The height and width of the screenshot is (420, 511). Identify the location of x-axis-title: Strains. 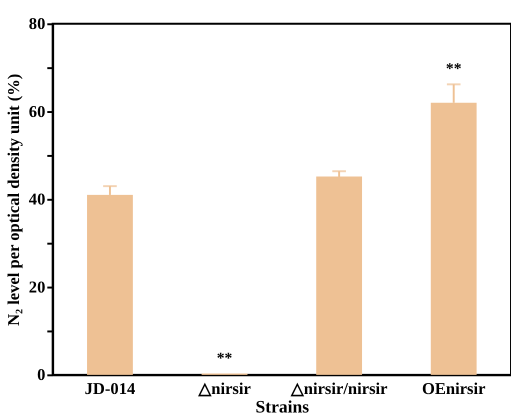
(282, 406).